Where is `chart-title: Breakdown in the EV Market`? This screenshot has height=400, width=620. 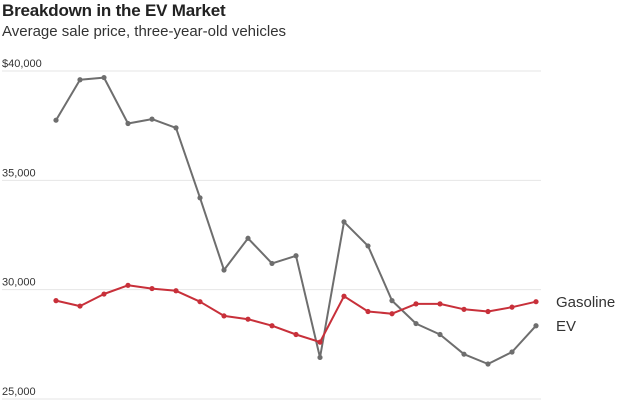
chart-title: Breakdown in the EV Market is located at coordinates (114, 10).